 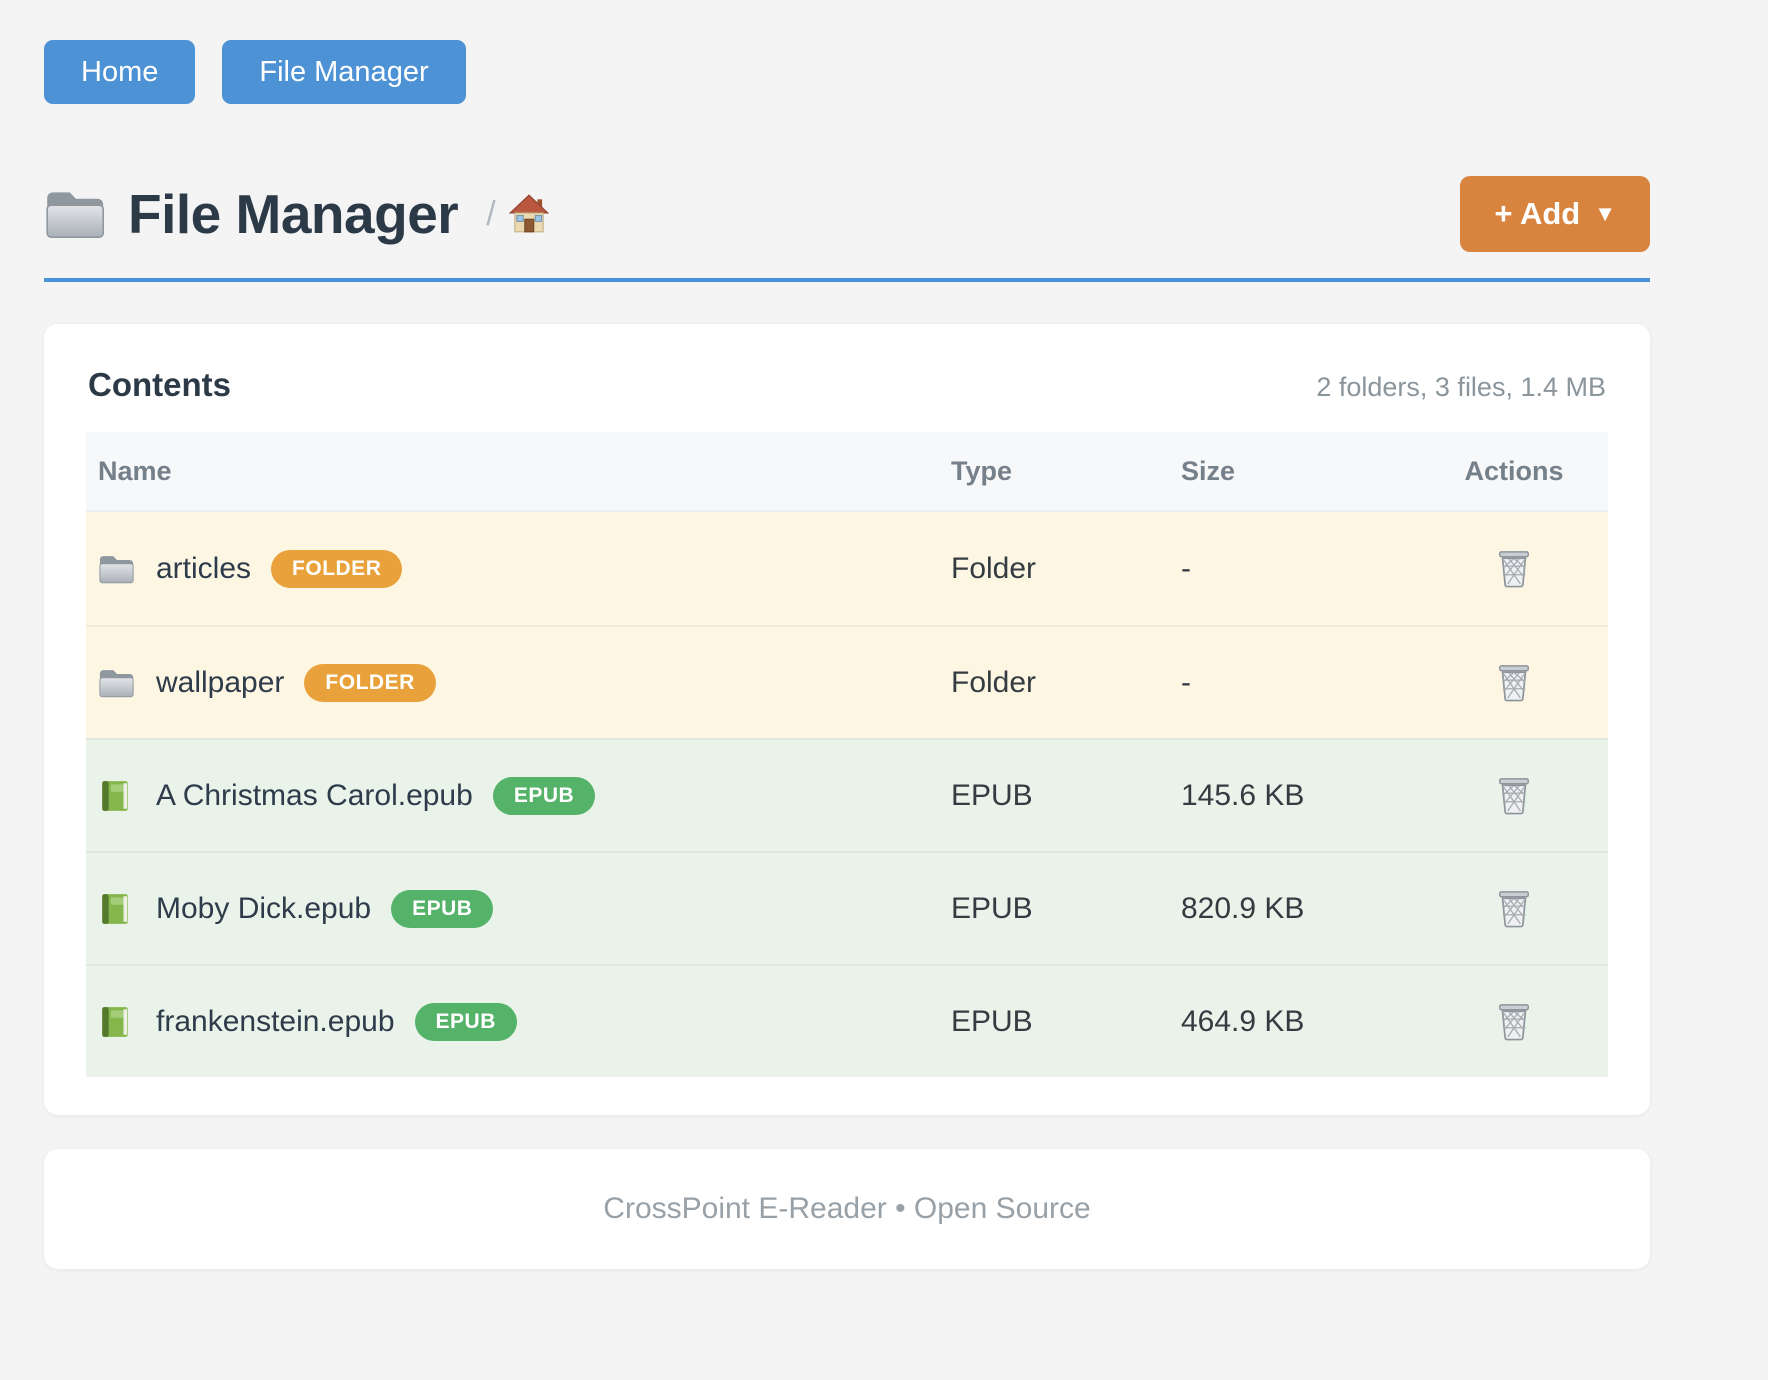 I want to click on file-name: frankenstein.epub, so click(x=275, y=1021).